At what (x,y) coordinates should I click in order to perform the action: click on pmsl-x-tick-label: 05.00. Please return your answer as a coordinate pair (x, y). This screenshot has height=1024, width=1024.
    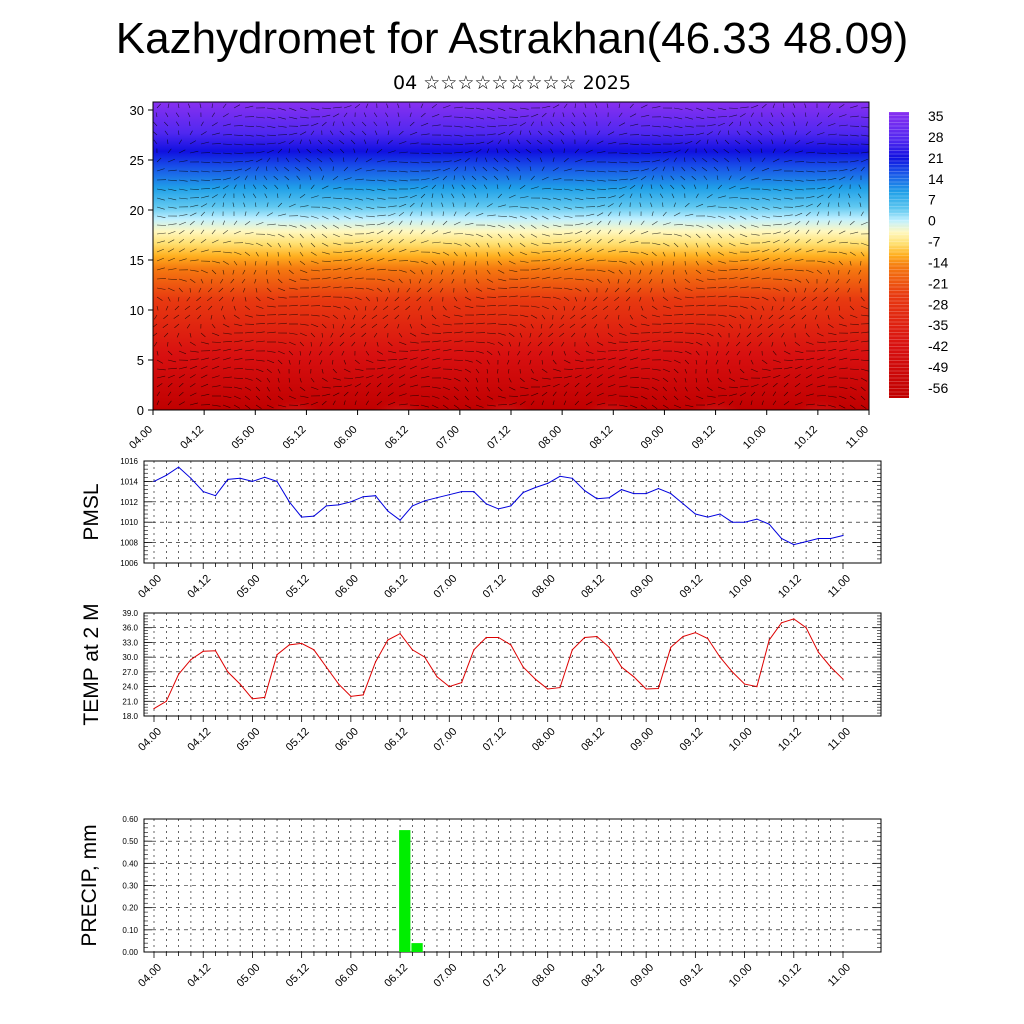
    Looking at the image, I should click on (249, 587).